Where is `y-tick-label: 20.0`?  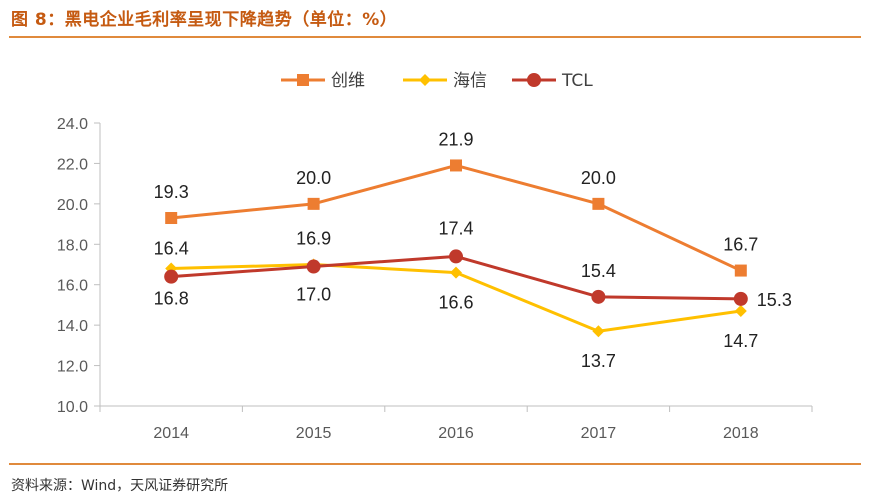 y-tick-label: 20.0 is located at coordinates (72, 205).